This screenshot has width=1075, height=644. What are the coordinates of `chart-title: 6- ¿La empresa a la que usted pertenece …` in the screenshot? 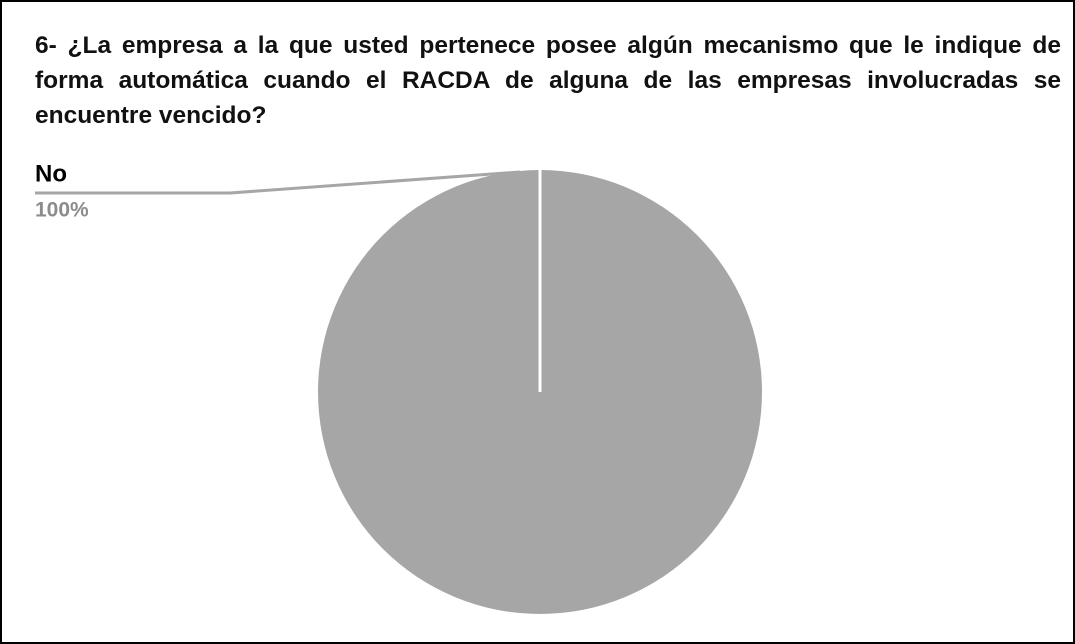 It's located at (548, 80).